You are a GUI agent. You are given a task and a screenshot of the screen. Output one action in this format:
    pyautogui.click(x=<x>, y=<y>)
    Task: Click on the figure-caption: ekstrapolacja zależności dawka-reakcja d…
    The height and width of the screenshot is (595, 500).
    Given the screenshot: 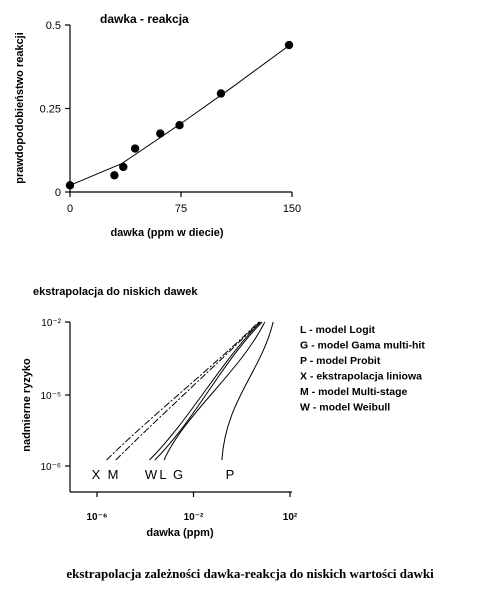 What is the action you would take?
    pyautogui.click(x=250, y=573)
    